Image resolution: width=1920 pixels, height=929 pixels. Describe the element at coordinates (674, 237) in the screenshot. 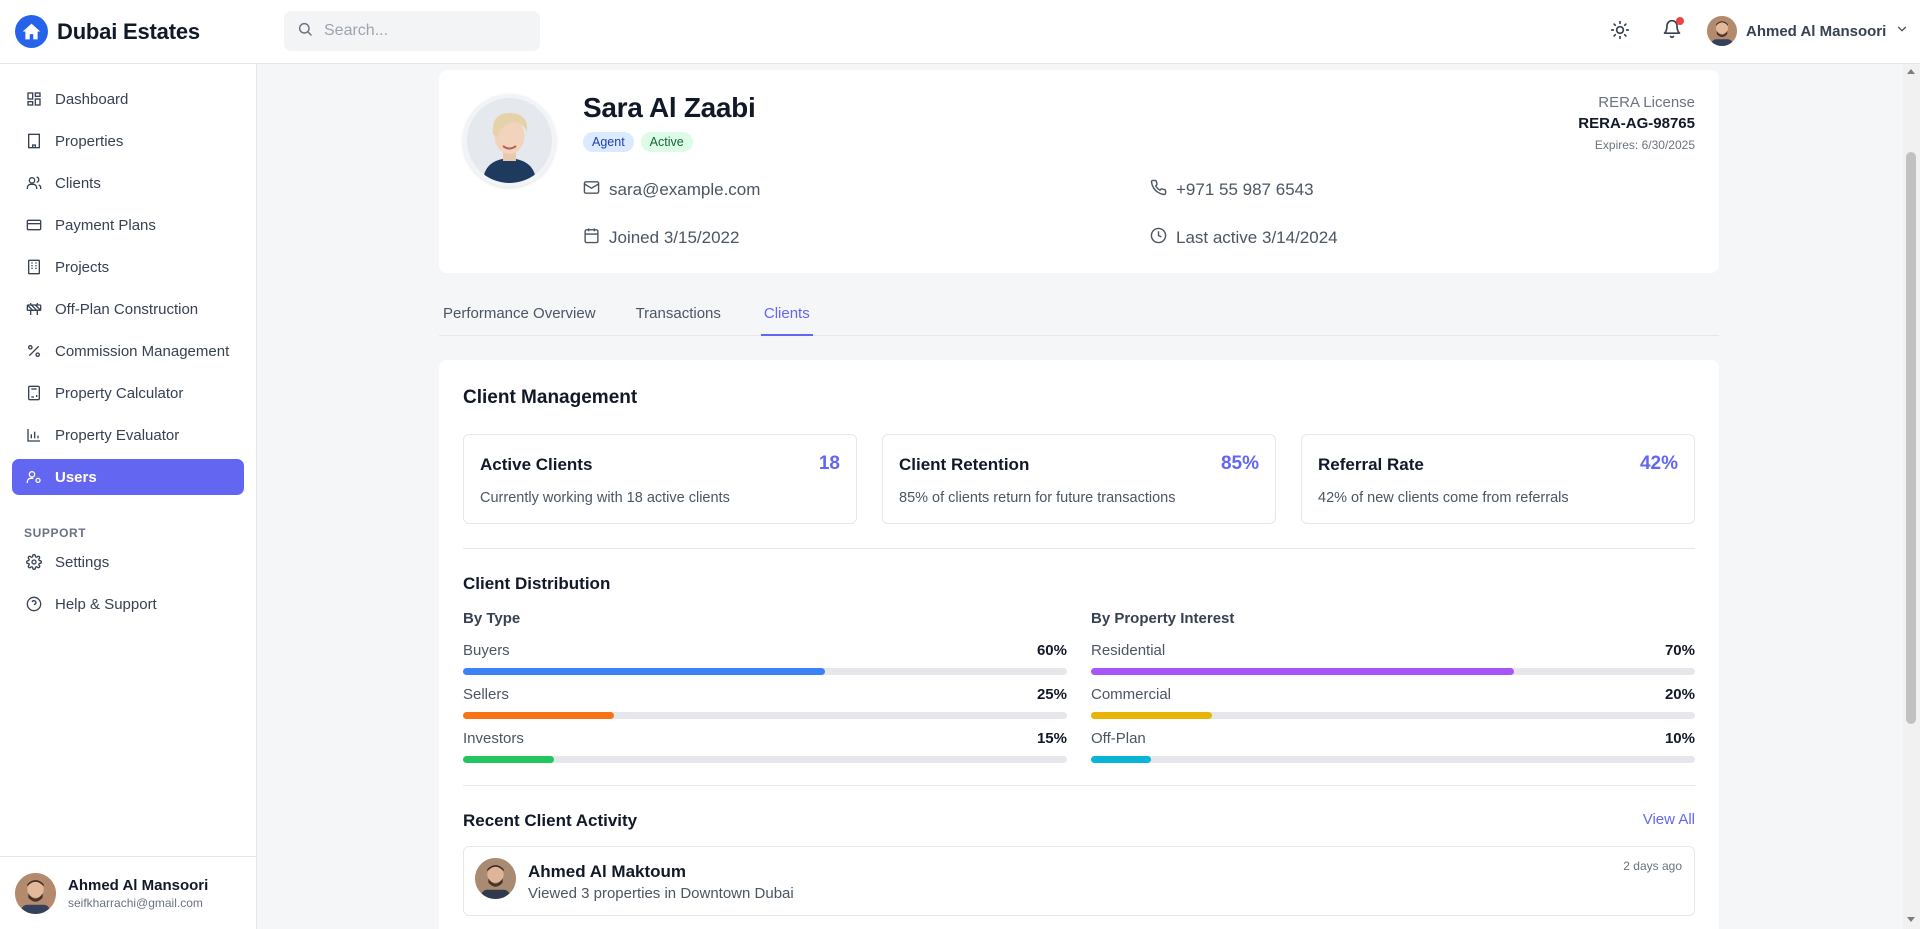

I see `agent-joined-text: Joined 3/15/2022` at that location.